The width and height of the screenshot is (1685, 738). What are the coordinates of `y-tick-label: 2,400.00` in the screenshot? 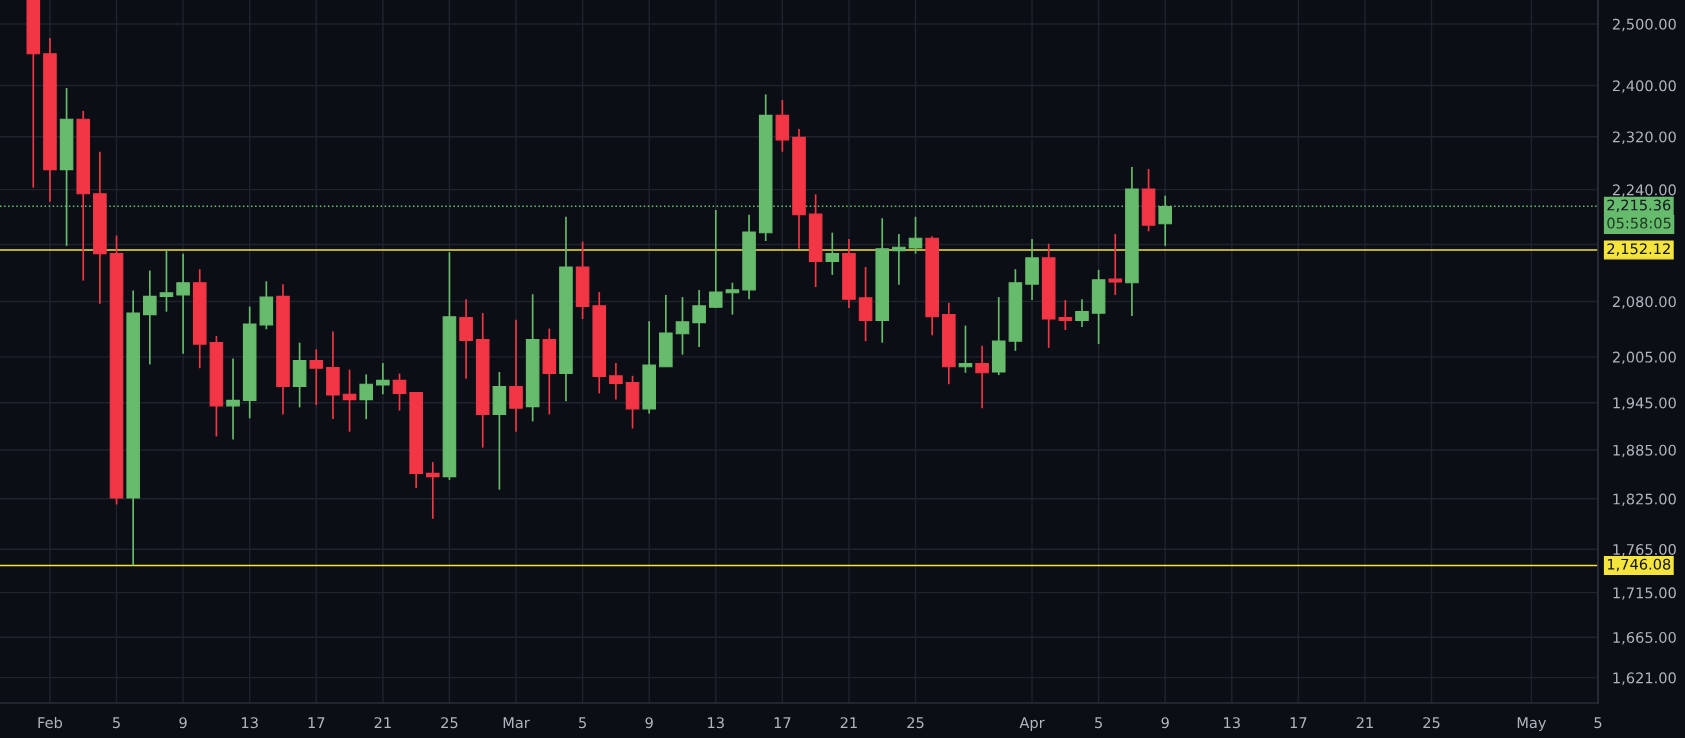 It's located at (1644, 86).